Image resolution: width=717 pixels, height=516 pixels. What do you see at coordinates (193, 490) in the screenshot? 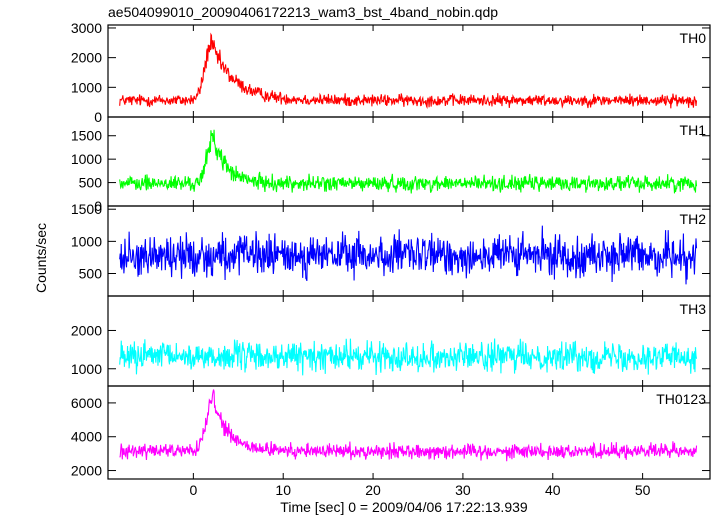
I see `x-tick-label: 0` at bounding box center [193, 490].